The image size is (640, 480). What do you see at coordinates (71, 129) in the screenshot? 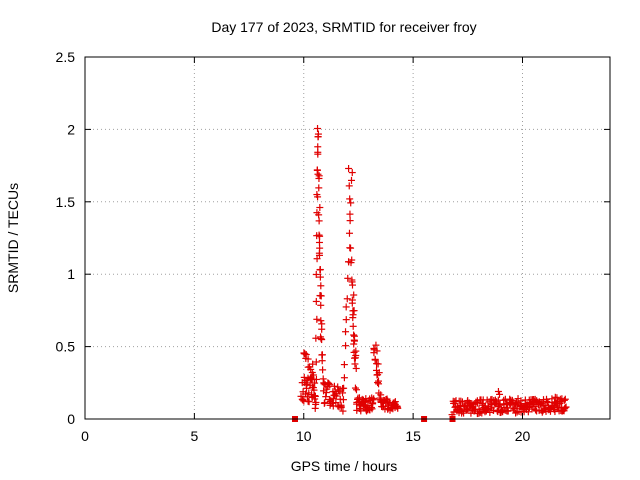
I see `y-tick-label: 2` at bounding box center [71, 129].